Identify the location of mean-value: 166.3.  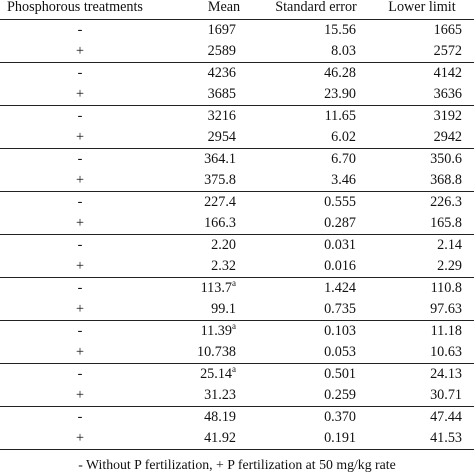
(220, 223).